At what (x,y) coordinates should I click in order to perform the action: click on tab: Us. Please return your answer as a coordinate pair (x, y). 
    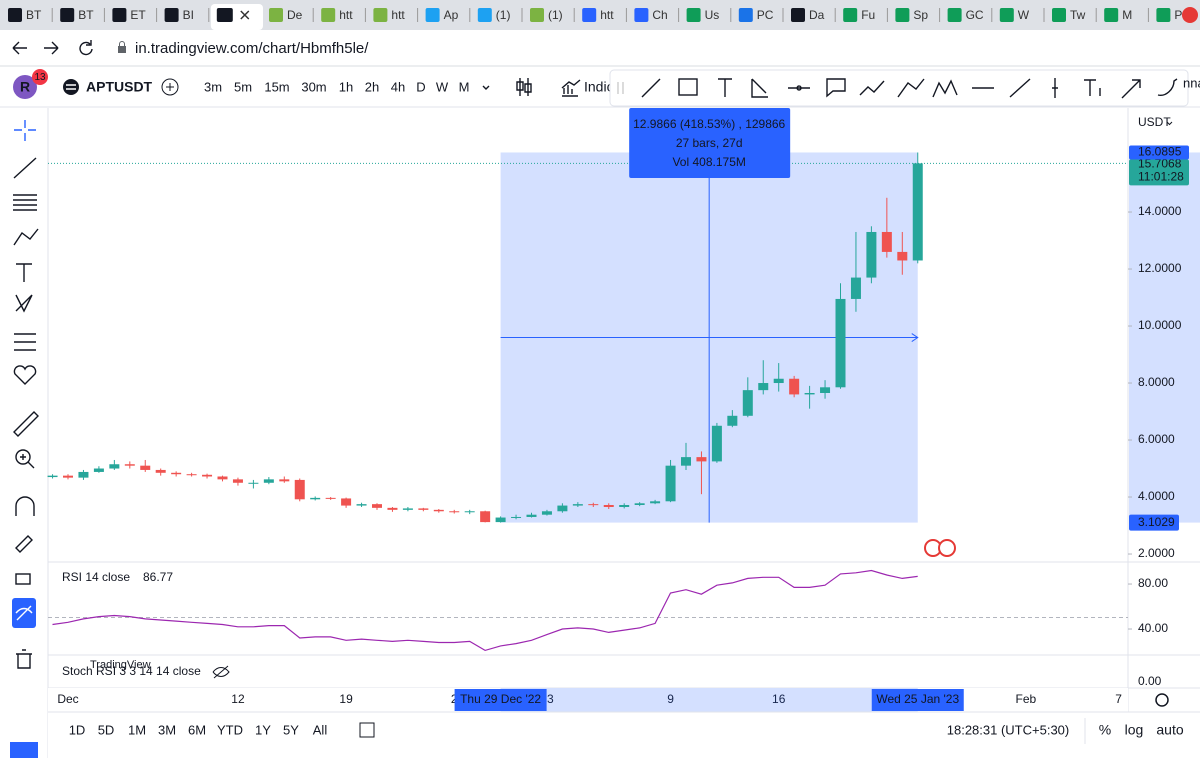
    Looking at the image, I should click on (709, 15).